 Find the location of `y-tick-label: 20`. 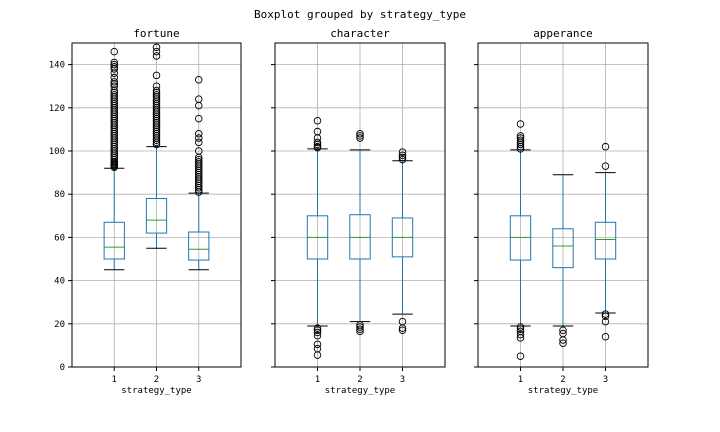

y-tick-label: 20 is located at coordinates (59, 325).